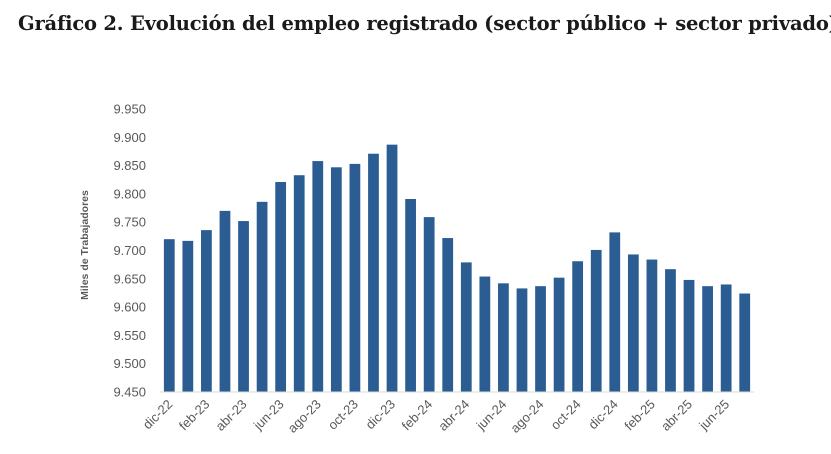  Describe the element at coordinates (603, 415) in the screenshot. I see `x-tick-label: dic-24` at that location.